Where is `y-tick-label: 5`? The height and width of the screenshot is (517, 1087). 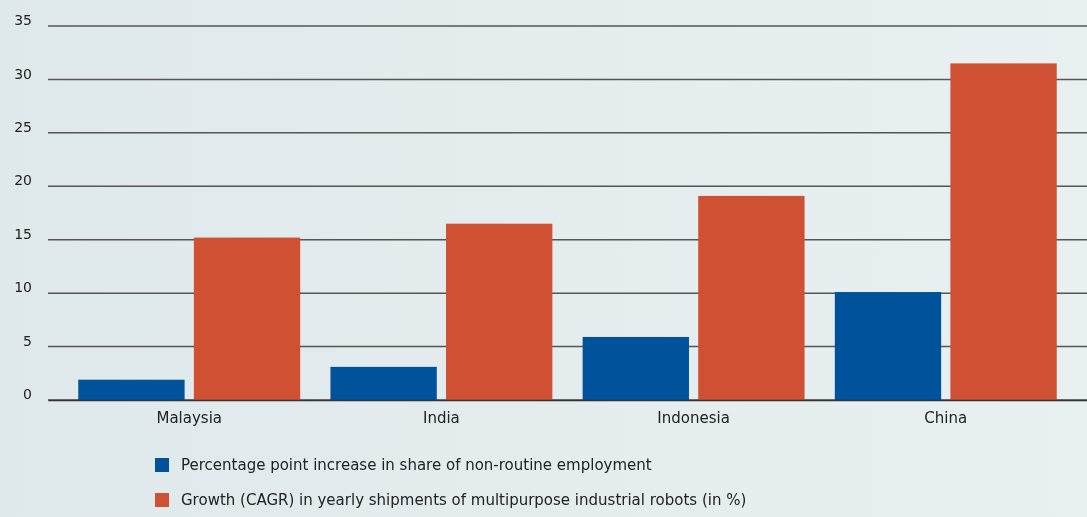 y-tick-label: 5 is located at coordinates (27, 340).